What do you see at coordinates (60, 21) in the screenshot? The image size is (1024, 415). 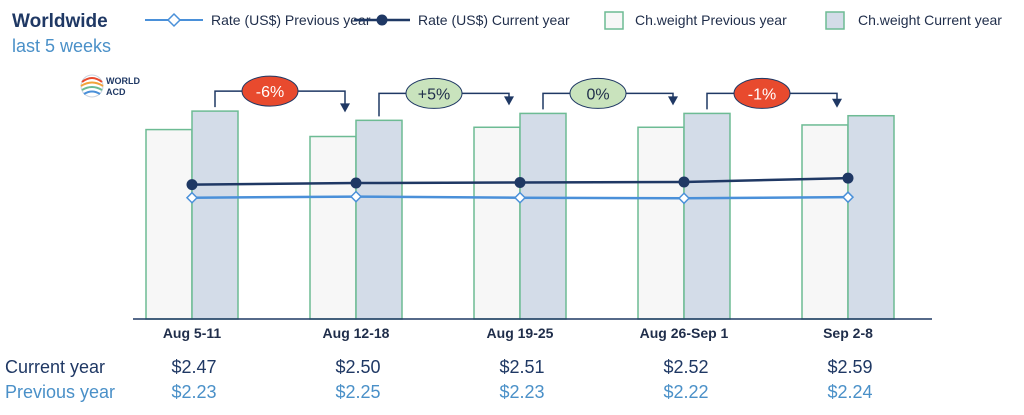 I see `chart-title: Worldwide` at bounding box center [60, 21].